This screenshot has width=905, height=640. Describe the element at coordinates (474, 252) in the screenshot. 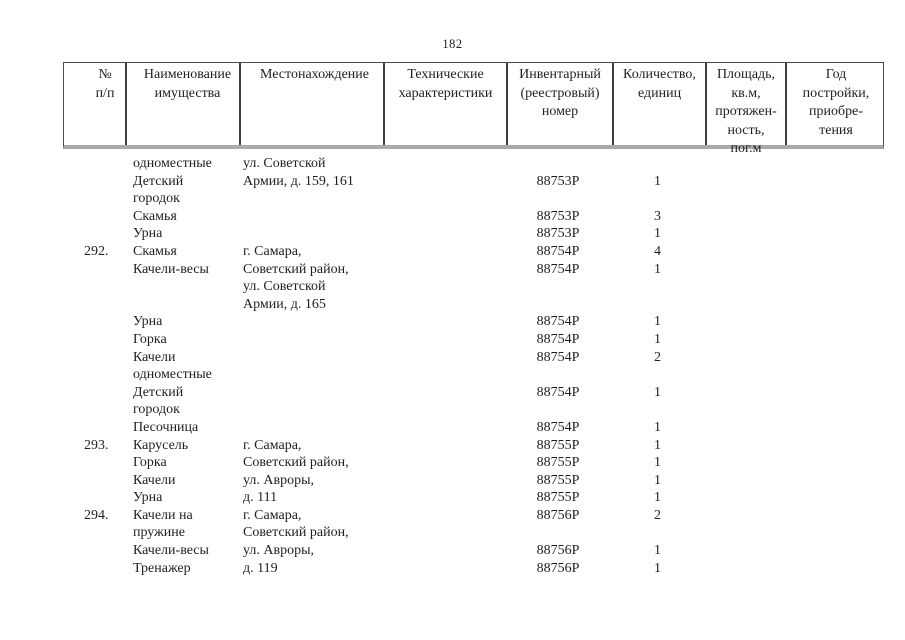

I see `table-row: 292. Скамья г. Самара, 88754Р 4` at that location.